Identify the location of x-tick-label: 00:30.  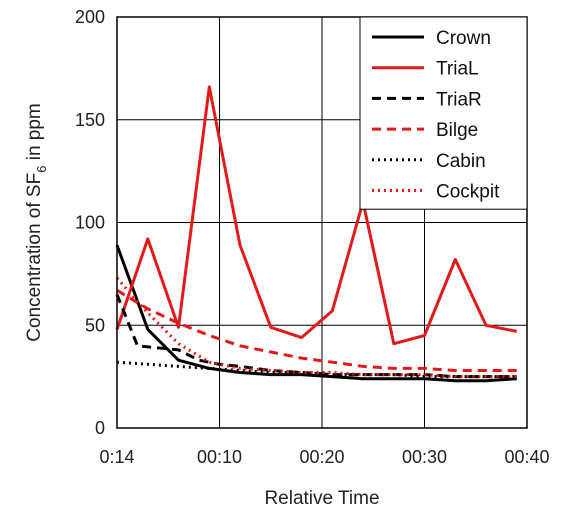
(424, 457).